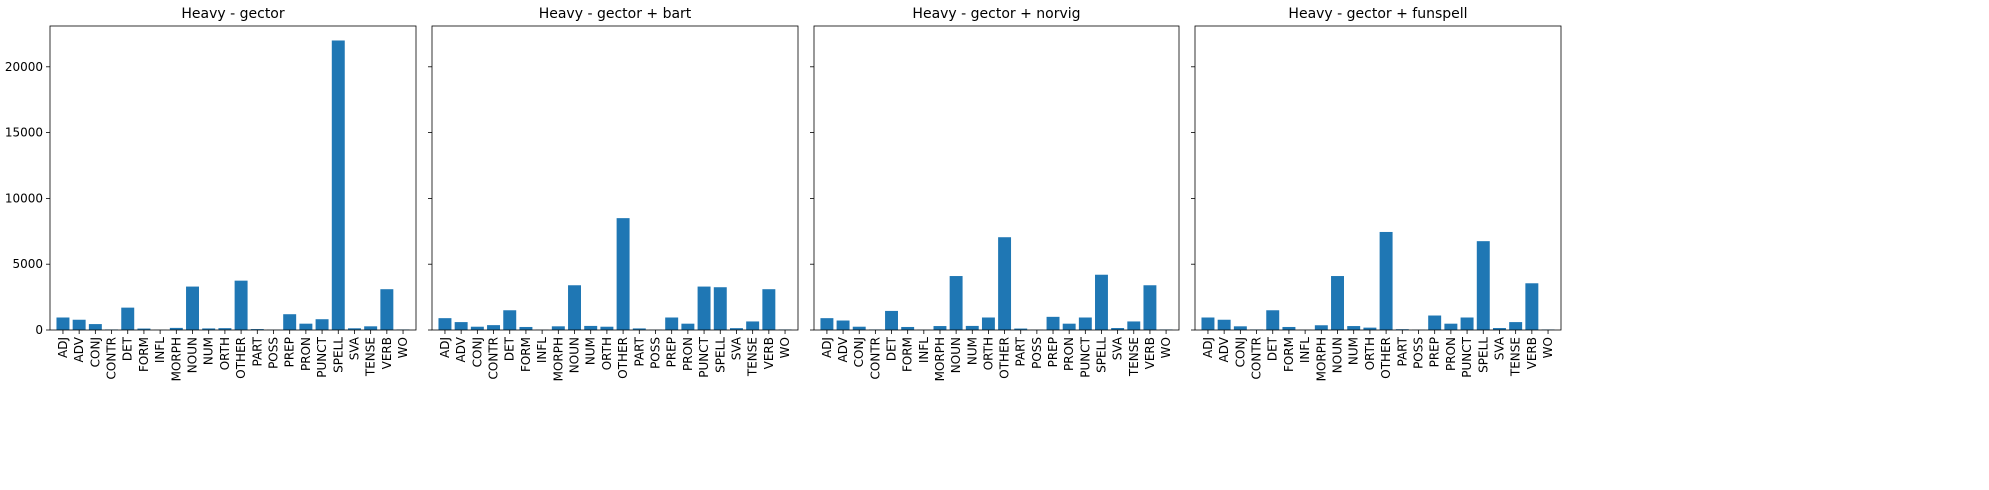 The height and width of the screenshot is (490, 1989). What do you see at coordinates (956, 303) in the screenshot?
I see `bar-noun` at bounding box center [956, 303].